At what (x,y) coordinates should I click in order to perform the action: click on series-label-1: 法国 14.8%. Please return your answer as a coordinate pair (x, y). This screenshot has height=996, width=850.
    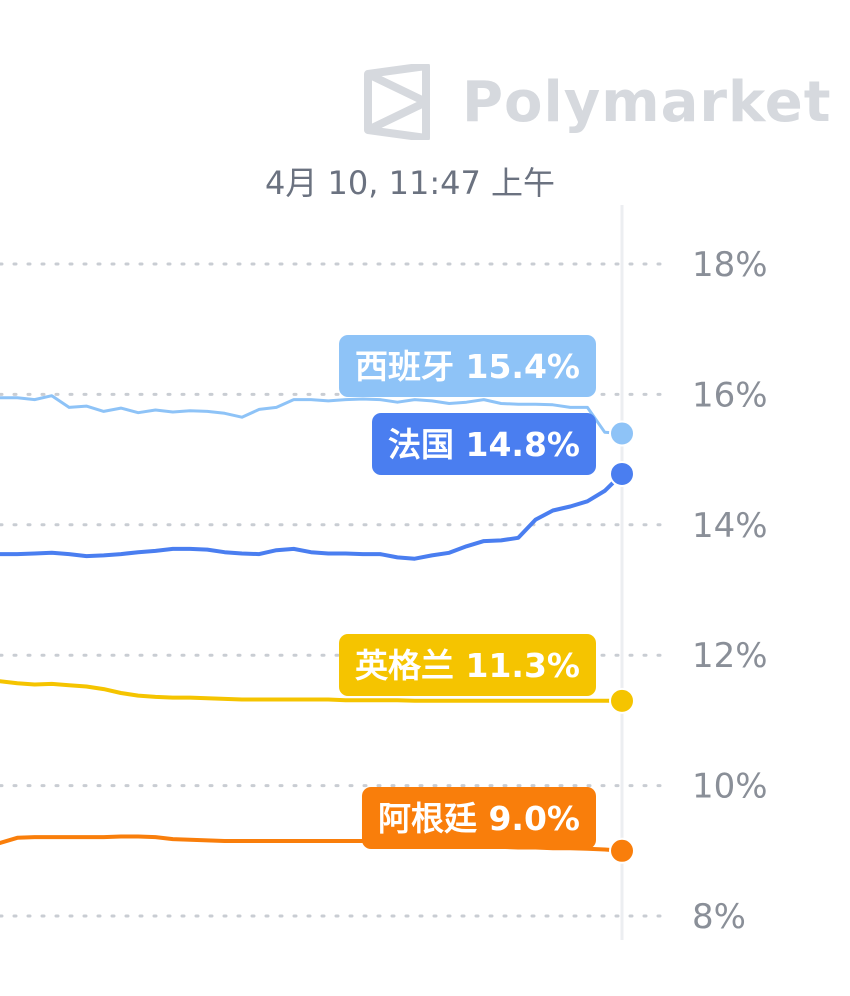
    Looking at the image, I should click on (484, 444).